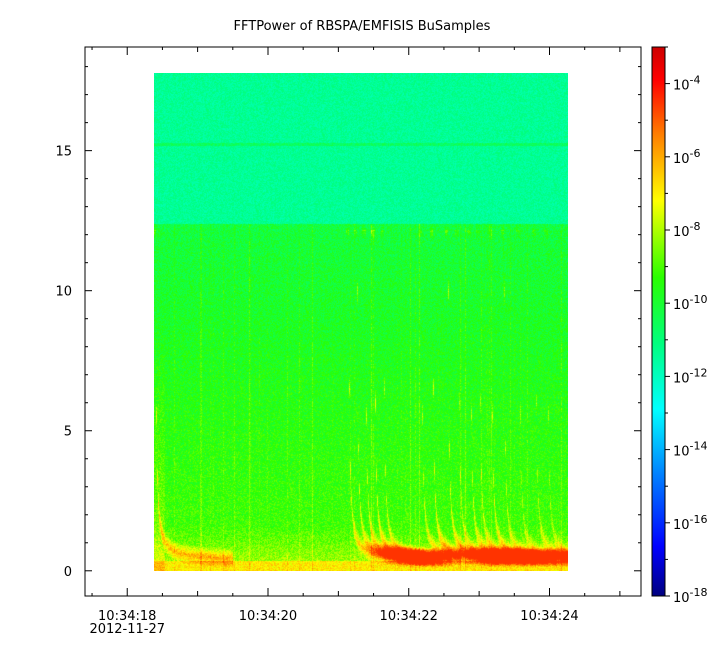  I want to click on x-date-label: 2012-11-27, so click(127, 629).